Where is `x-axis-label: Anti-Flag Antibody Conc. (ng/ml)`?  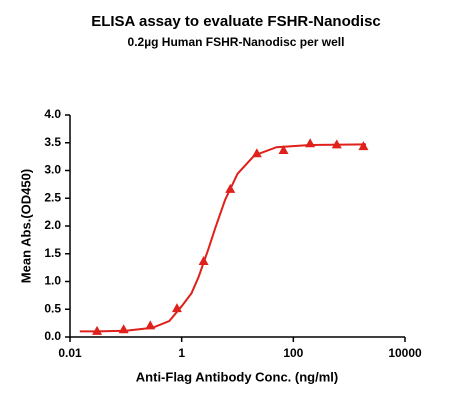 x-axis-label: Anti-Flag Antibody Conc. (ng/ml) is located at coordinates (237, 376).